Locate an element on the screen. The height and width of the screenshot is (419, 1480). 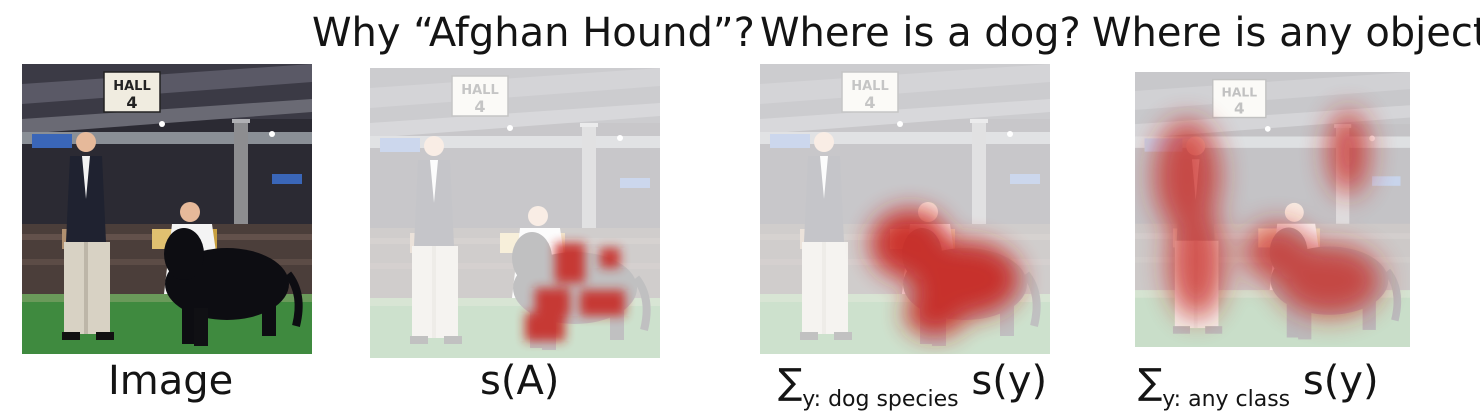
caption-image: Image is located at coordinates (171, 381).